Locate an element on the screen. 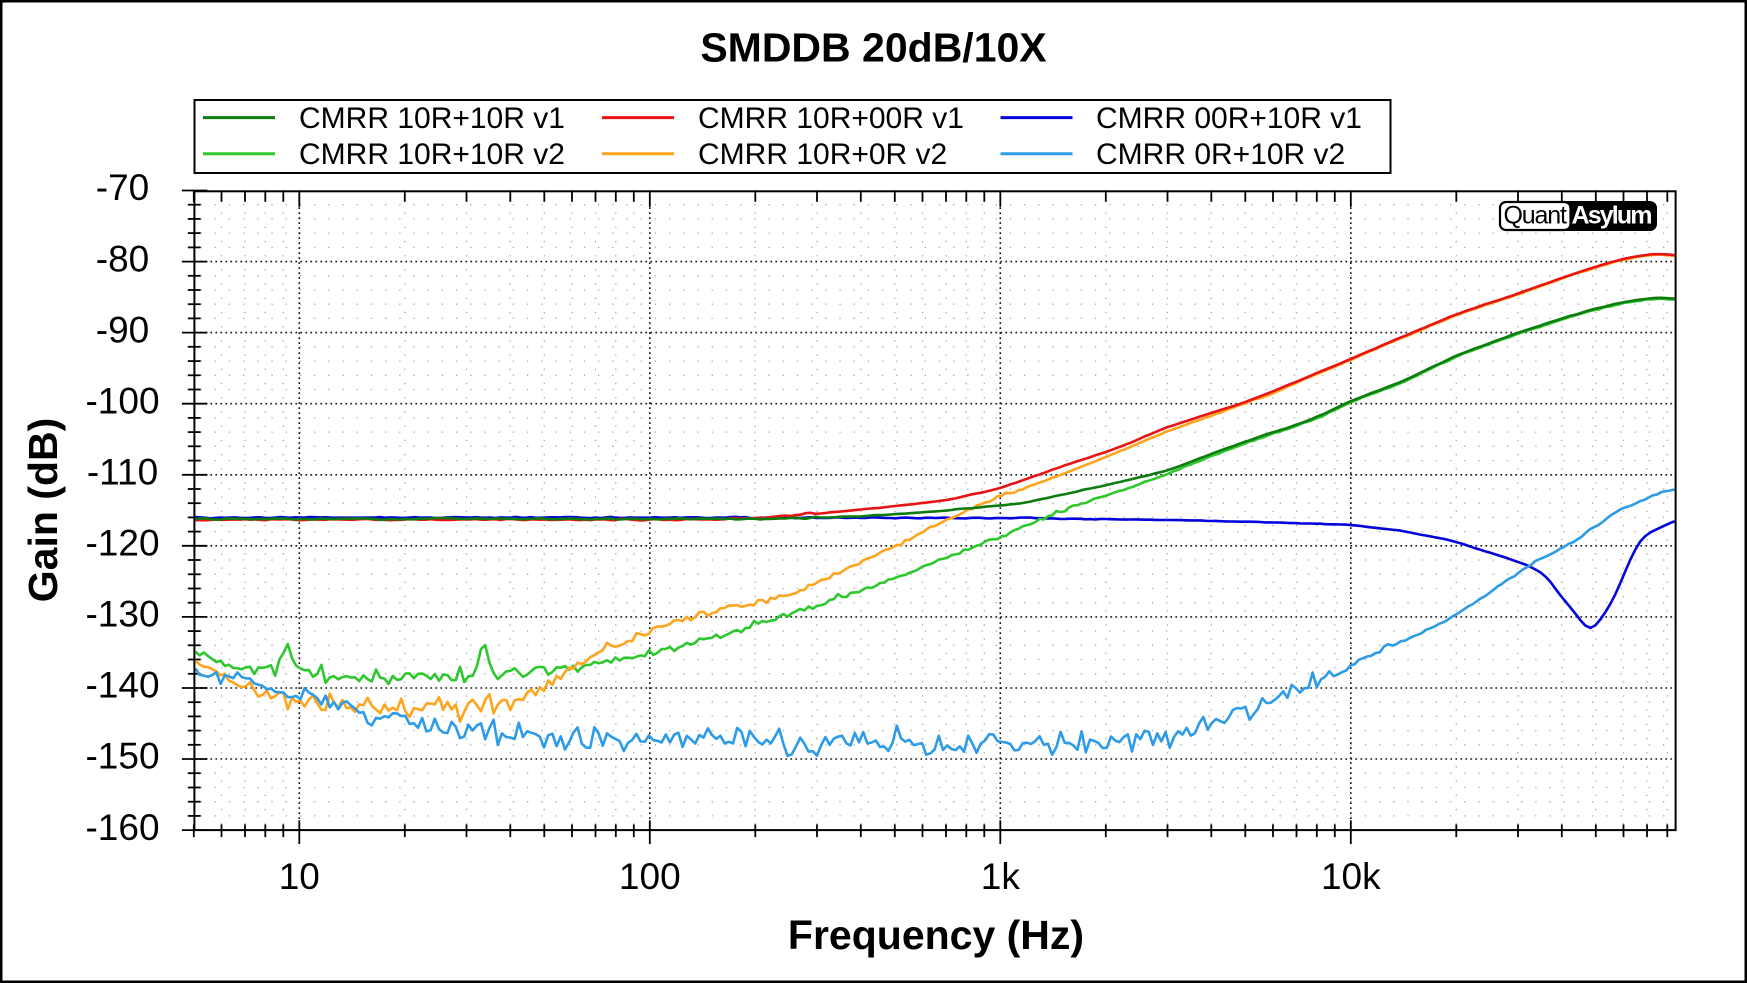  svg-text: SMDDB 20dB/10X is located at coordinates (873, 48).